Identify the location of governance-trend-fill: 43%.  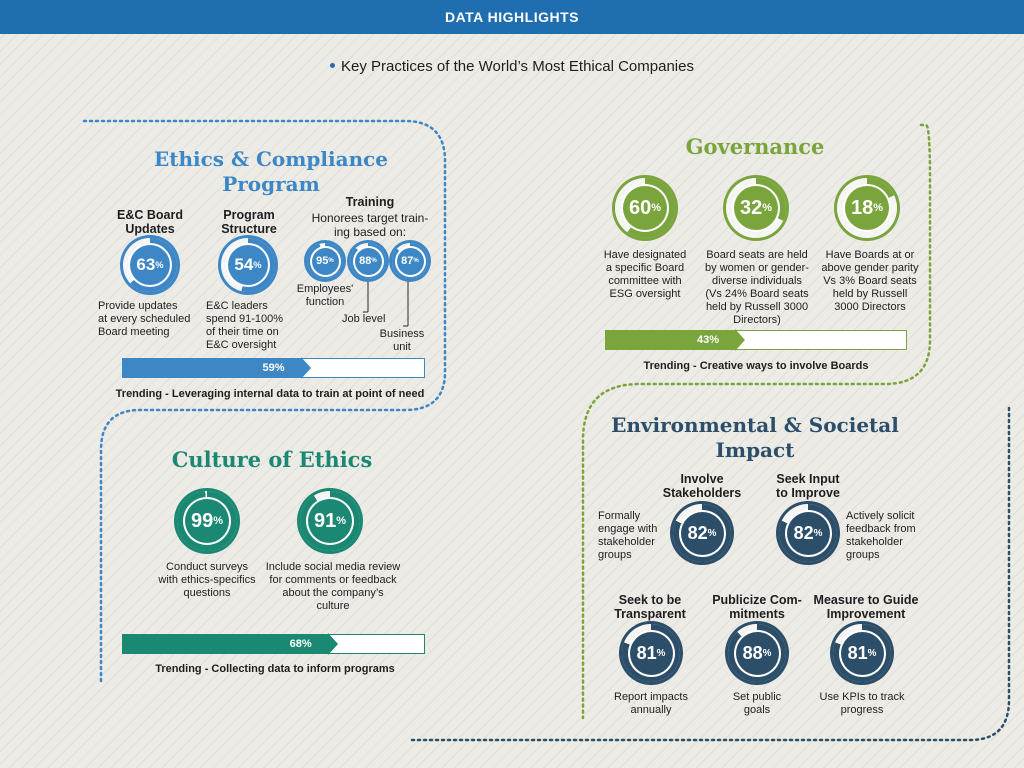
(675, 340).